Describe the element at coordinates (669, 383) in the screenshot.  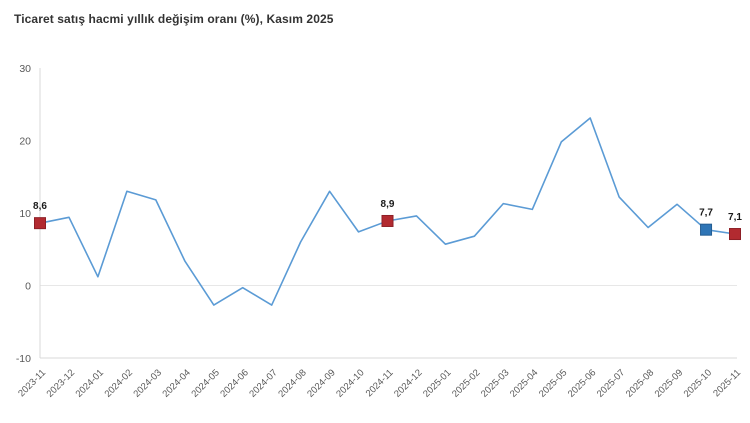
I see `x-tick-label: 2025-09` at that location.